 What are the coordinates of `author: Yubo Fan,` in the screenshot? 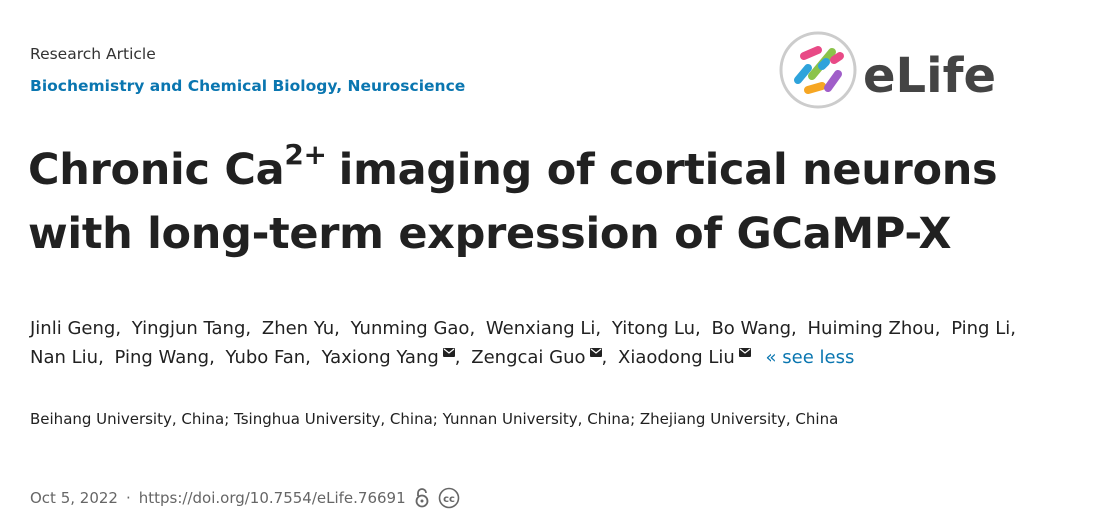 It's located at (268, 357).